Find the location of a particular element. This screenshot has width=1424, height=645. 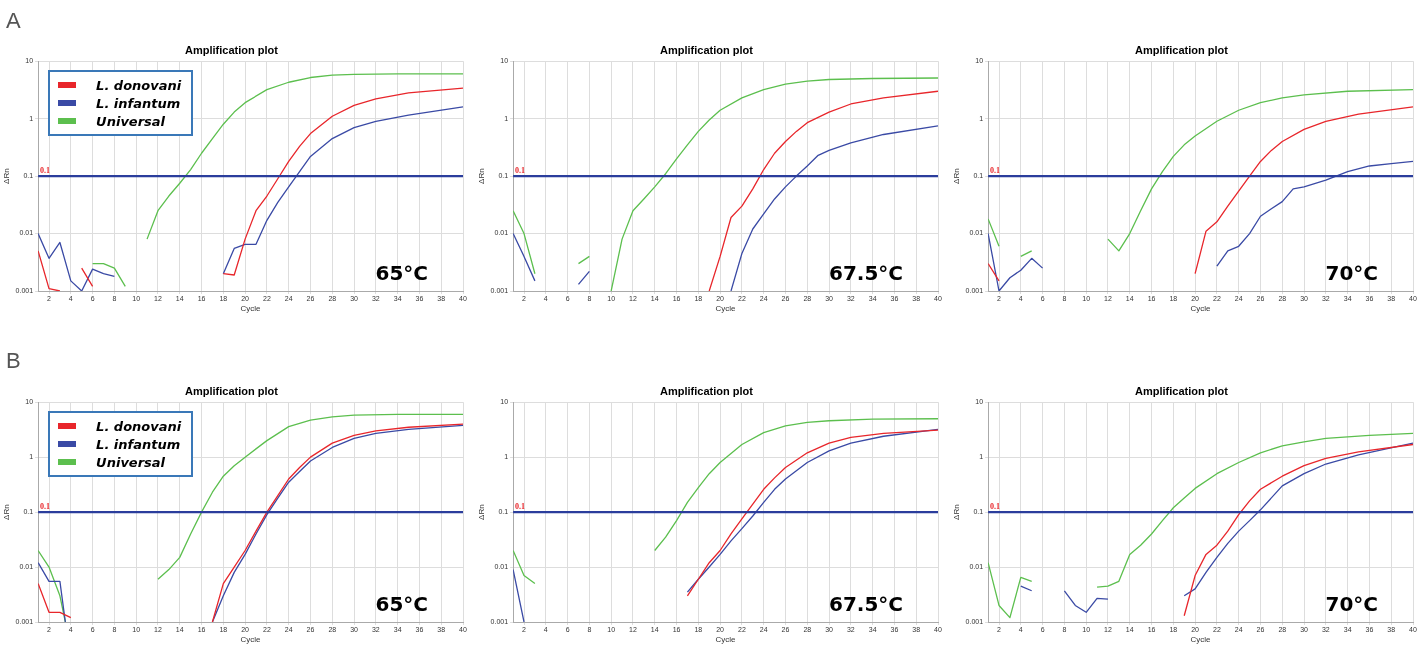

text: B is located at coordinates (13, 361).